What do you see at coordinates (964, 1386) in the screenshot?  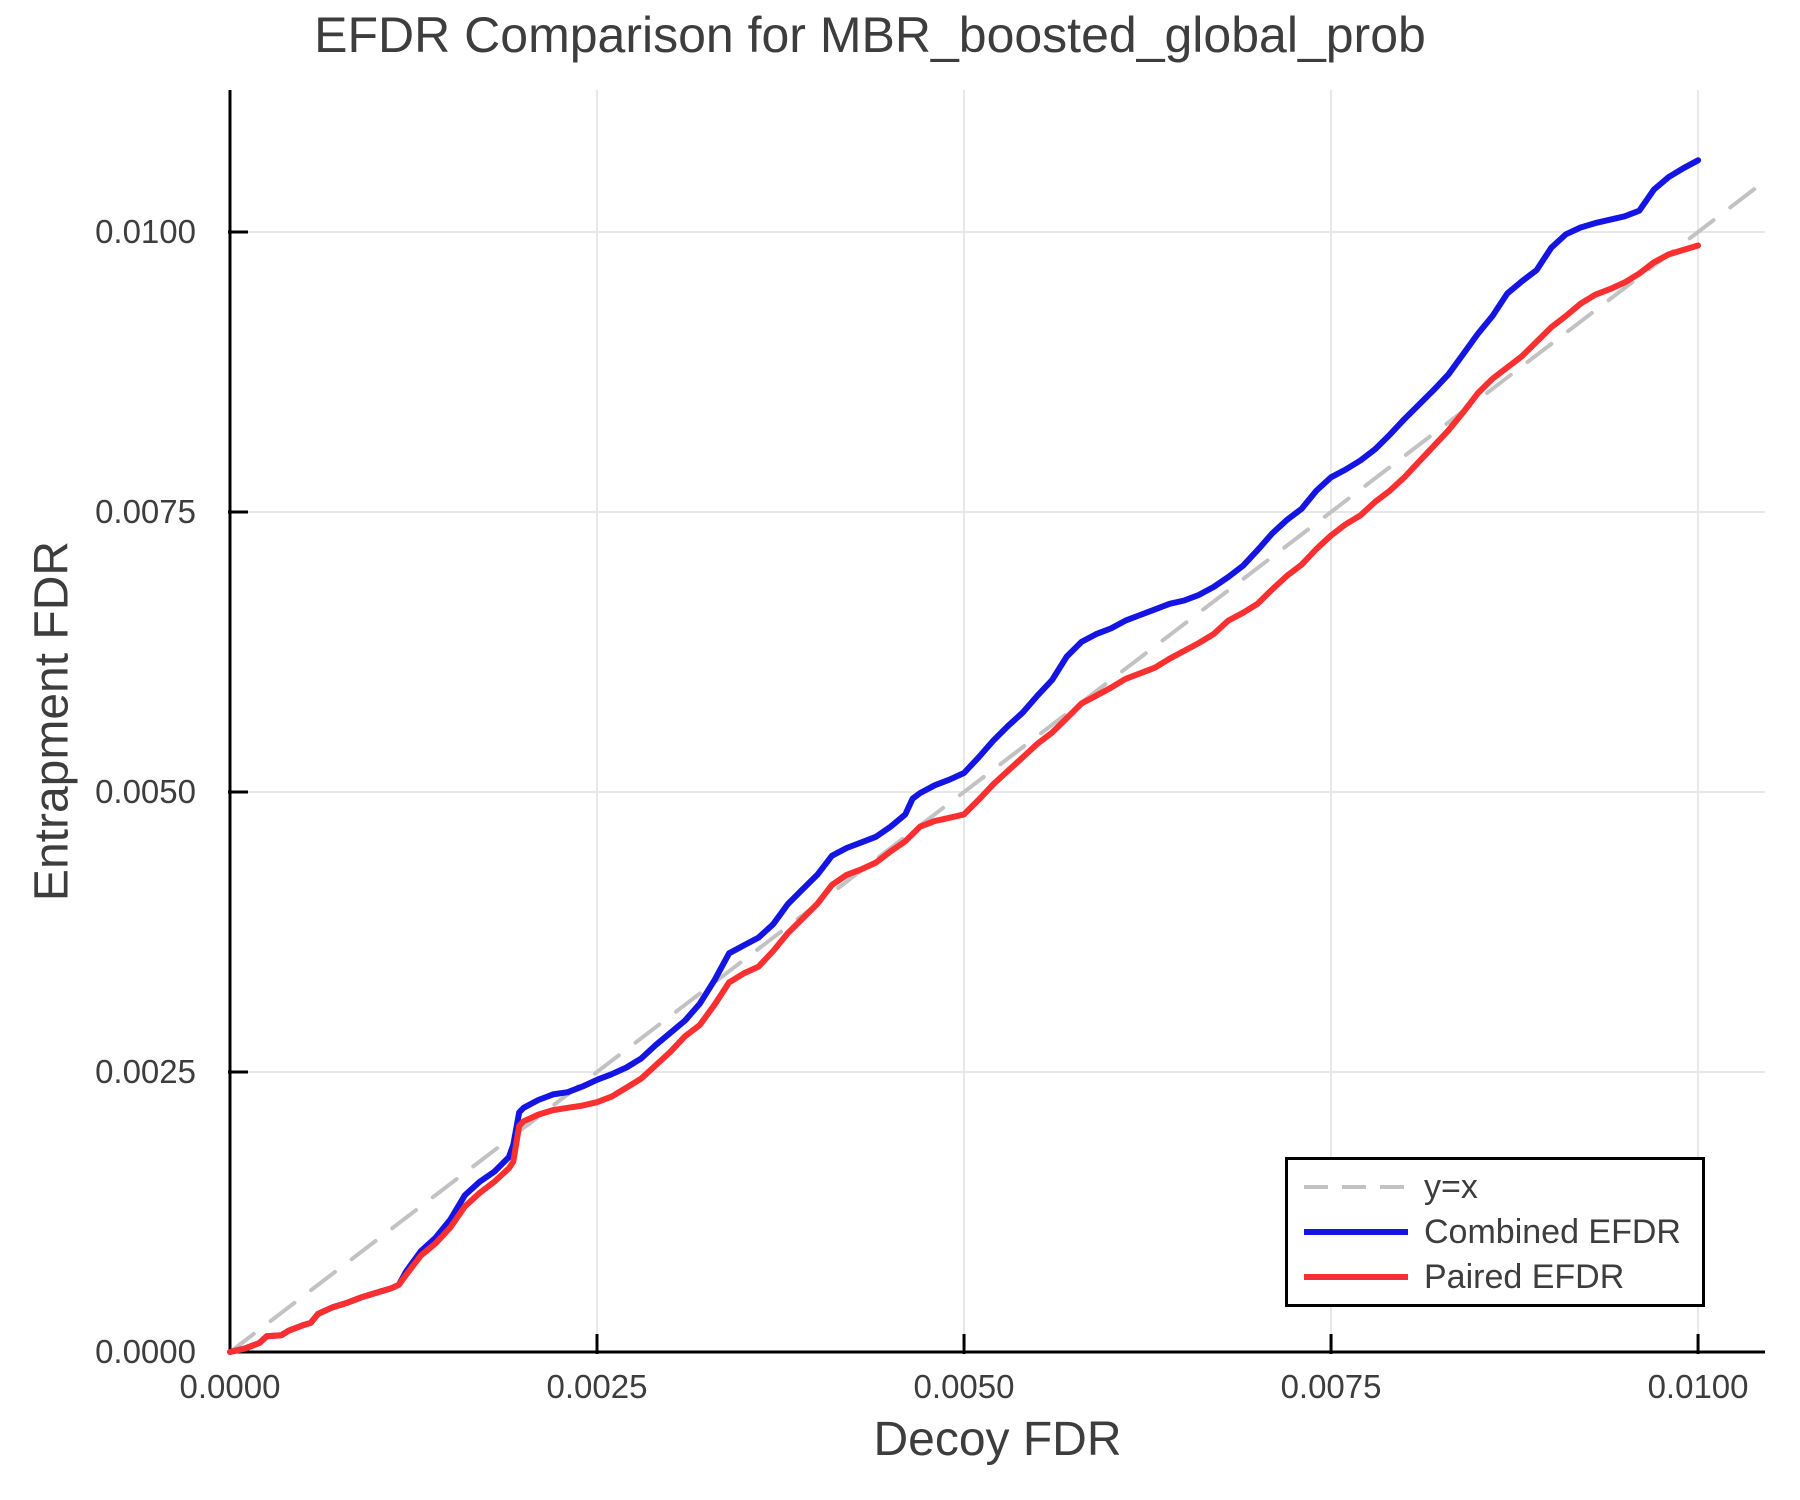 I see `x-tick-label: 0.0050` at bounding box center [964, 1386].